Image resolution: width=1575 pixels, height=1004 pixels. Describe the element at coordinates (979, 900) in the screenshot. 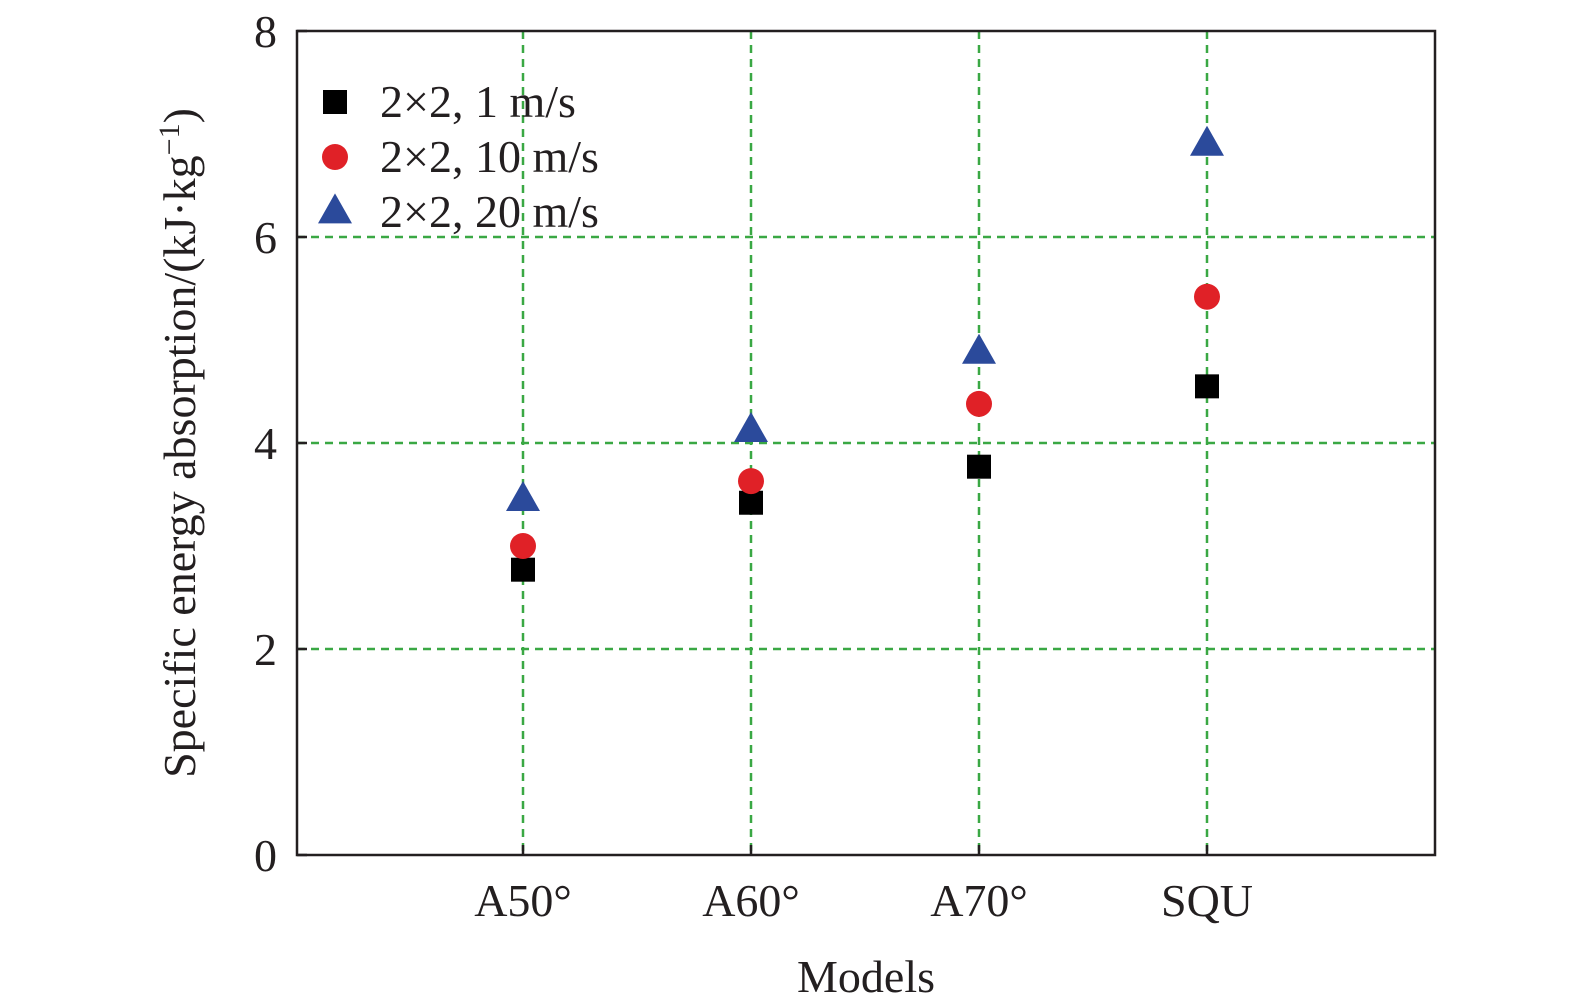

I see `x-tick-label: A70°` at that location.